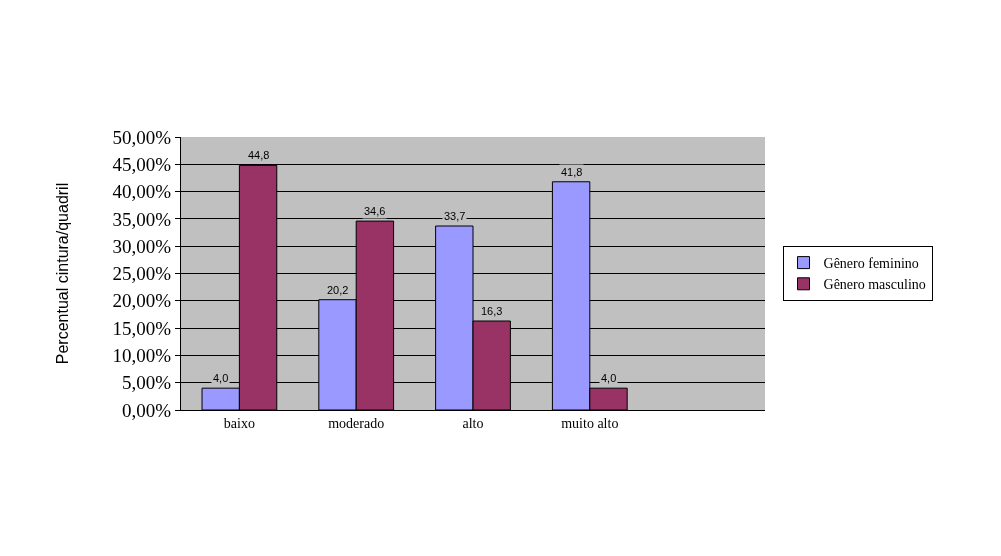 The height and width of the screenshot is (556, 1001). Describe the element at coordinates (492, 311) in the screenshot. I see `data-label: 16,3` at that location.